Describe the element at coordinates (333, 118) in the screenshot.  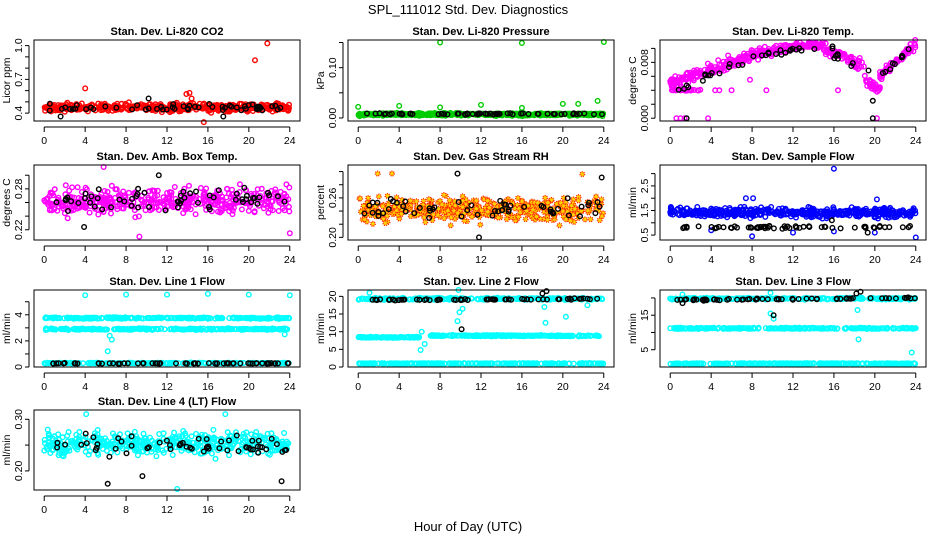
I see `y-tick-label: 0.00` at that location.